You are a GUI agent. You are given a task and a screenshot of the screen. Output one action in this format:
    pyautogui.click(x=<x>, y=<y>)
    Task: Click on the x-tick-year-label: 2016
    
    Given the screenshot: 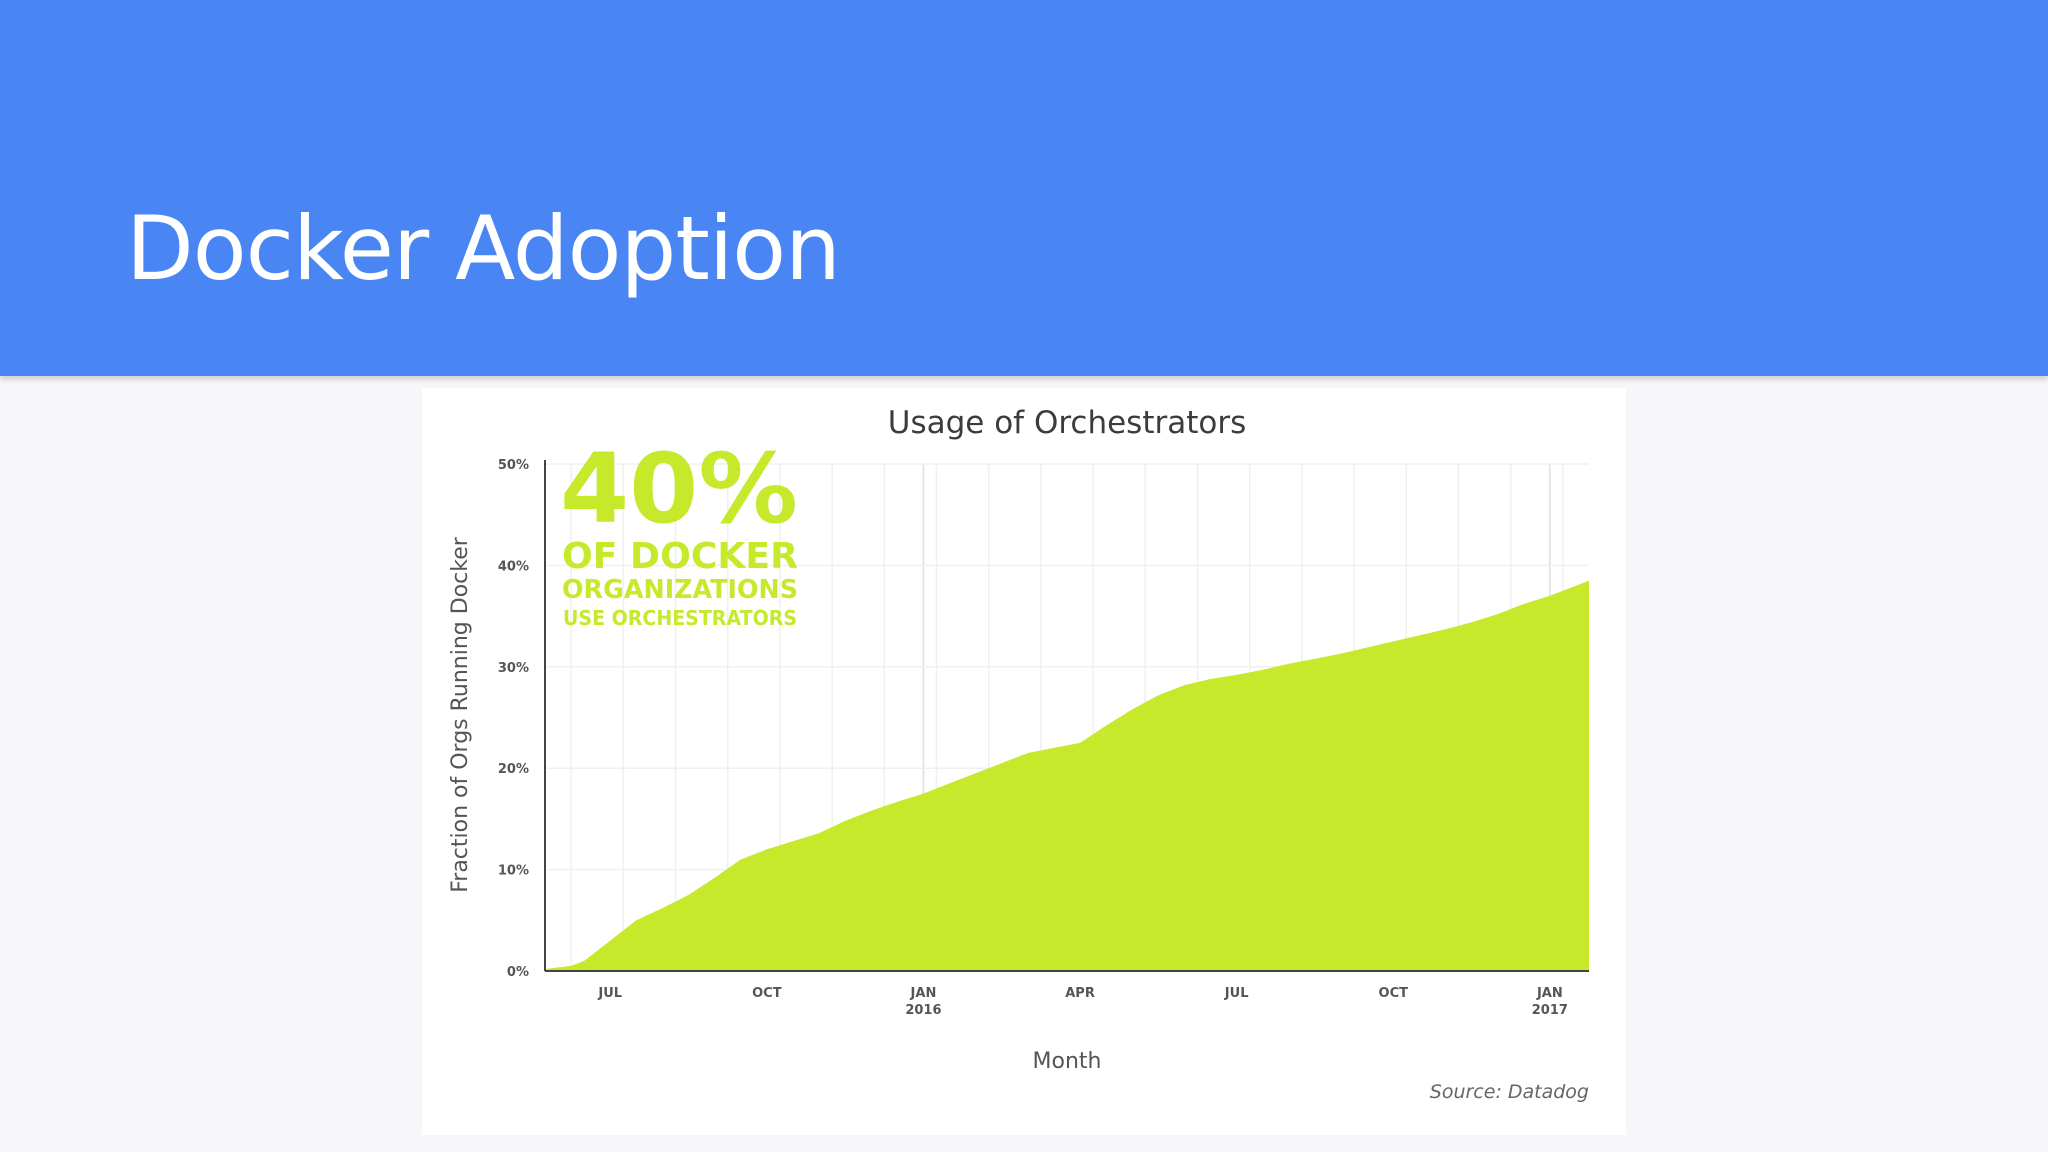 What is the action you would take?
    pyautogui.click(x=923, y=1010)
    